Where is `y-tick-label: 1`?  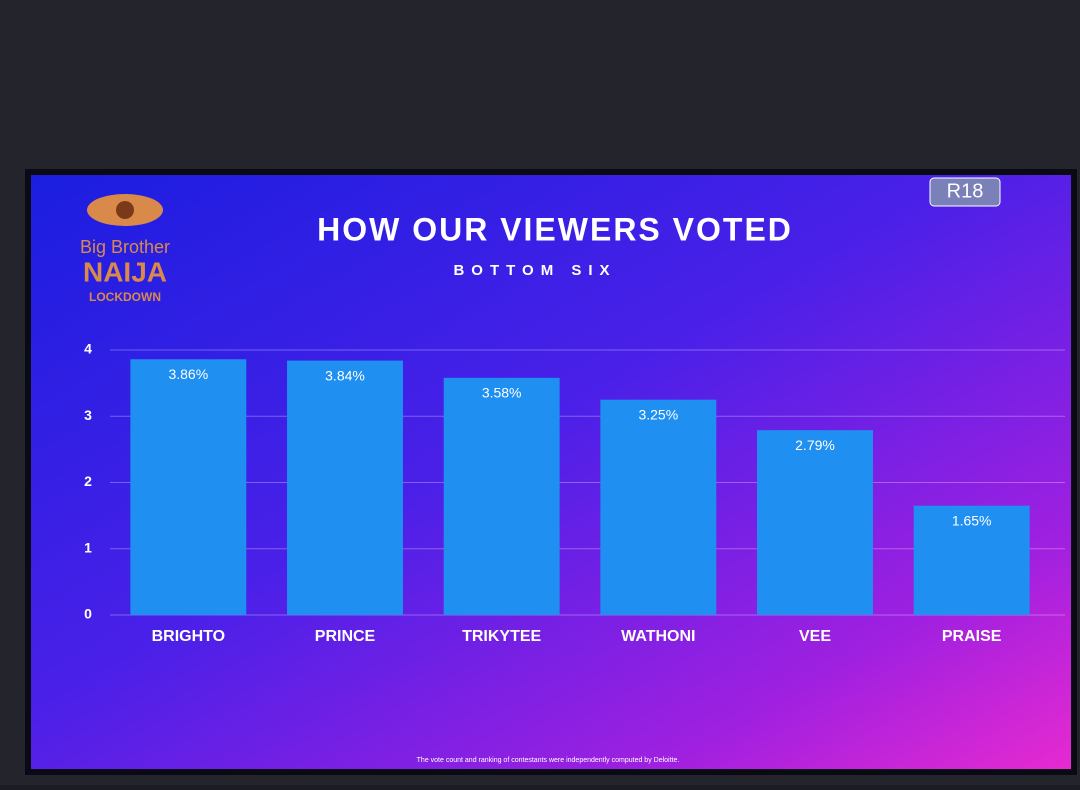 y-tick-label: 1 is located at coordinates (88, 547).